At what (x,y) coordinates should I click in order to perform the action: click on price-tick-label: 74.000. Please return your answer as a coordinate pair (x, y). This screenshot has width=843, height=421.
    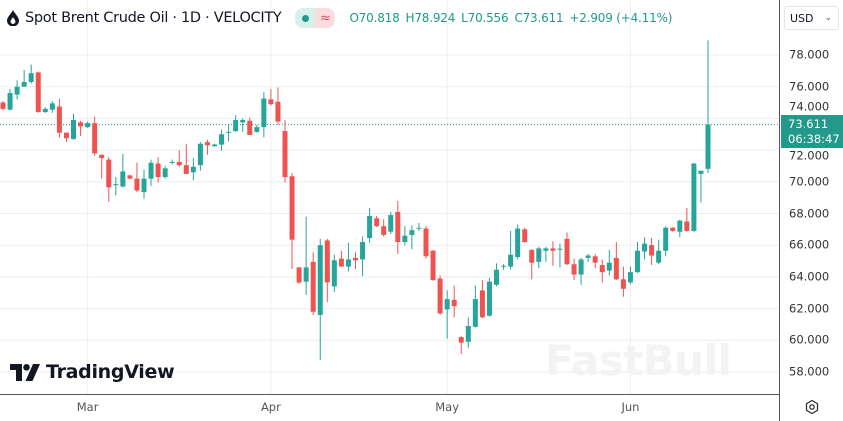
    Looking at the image, I should click on (809, 106).